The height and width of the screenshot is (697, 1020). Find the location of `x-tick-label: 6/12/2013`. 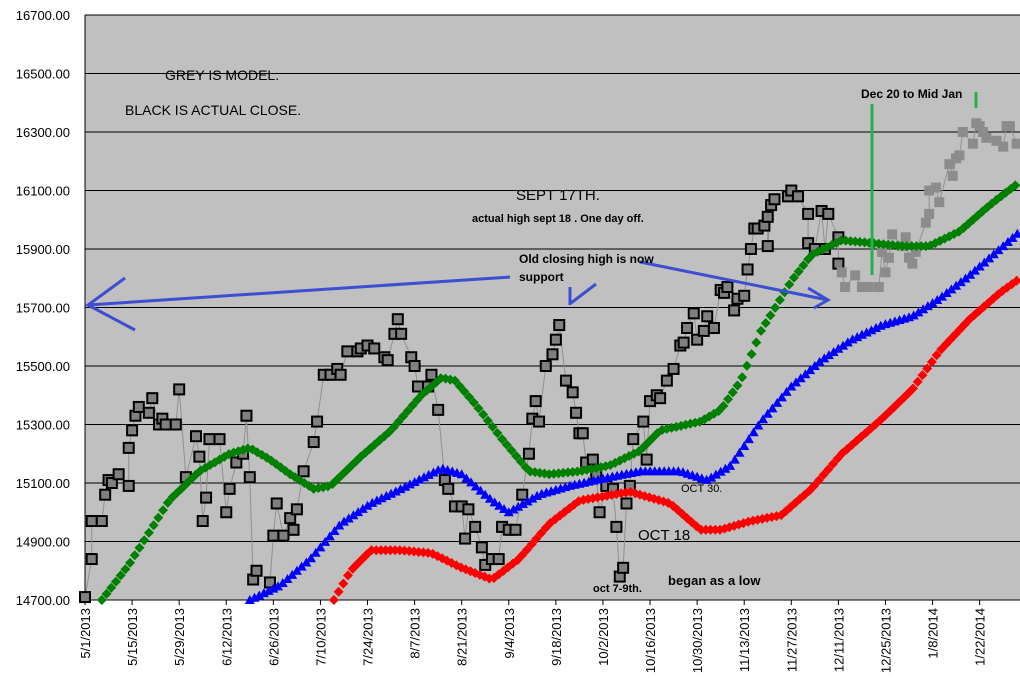

x-tick-label: 6/12/2013 is located at coordinates (226, 637).